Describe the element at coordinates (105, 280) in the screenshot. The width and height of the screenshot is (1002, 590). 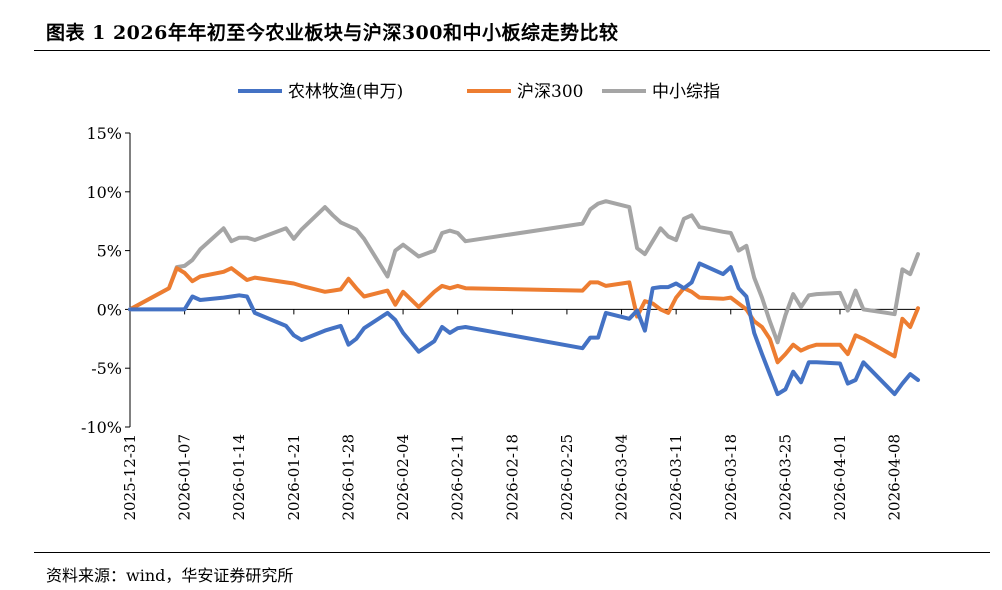
I see `y-tick-labels: -10% -5% 0% 5% 10% 15%` at that location.